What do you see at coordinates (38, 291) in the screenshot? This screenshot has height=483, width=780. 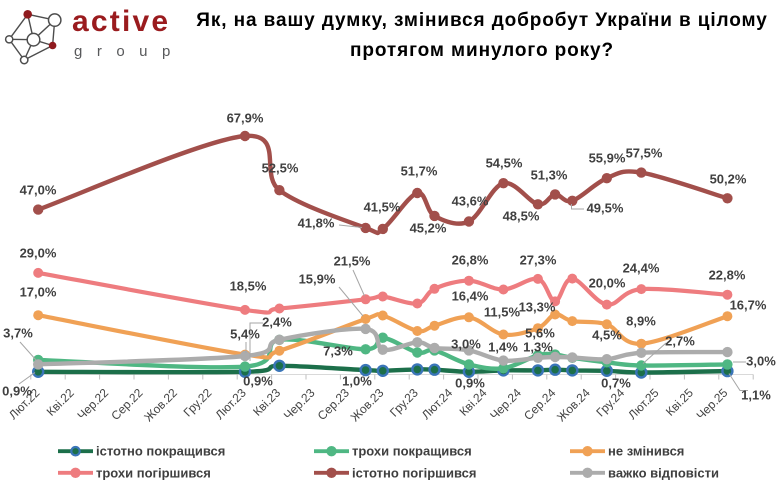 I see `svg-text: 17,0%` at bounding box center [38, 291].